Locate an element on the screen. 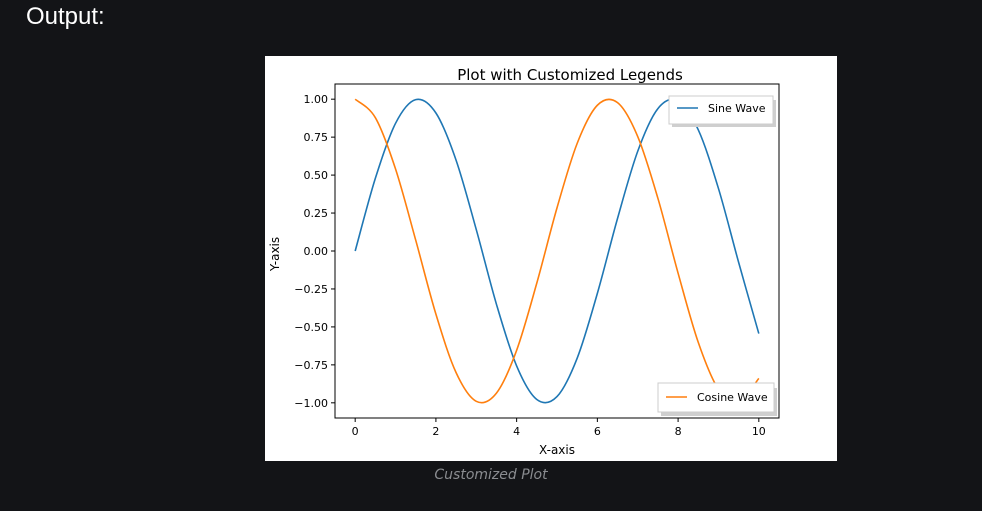  legend-cosine-label: Cosine Wave is located at coordinates (732, 397).